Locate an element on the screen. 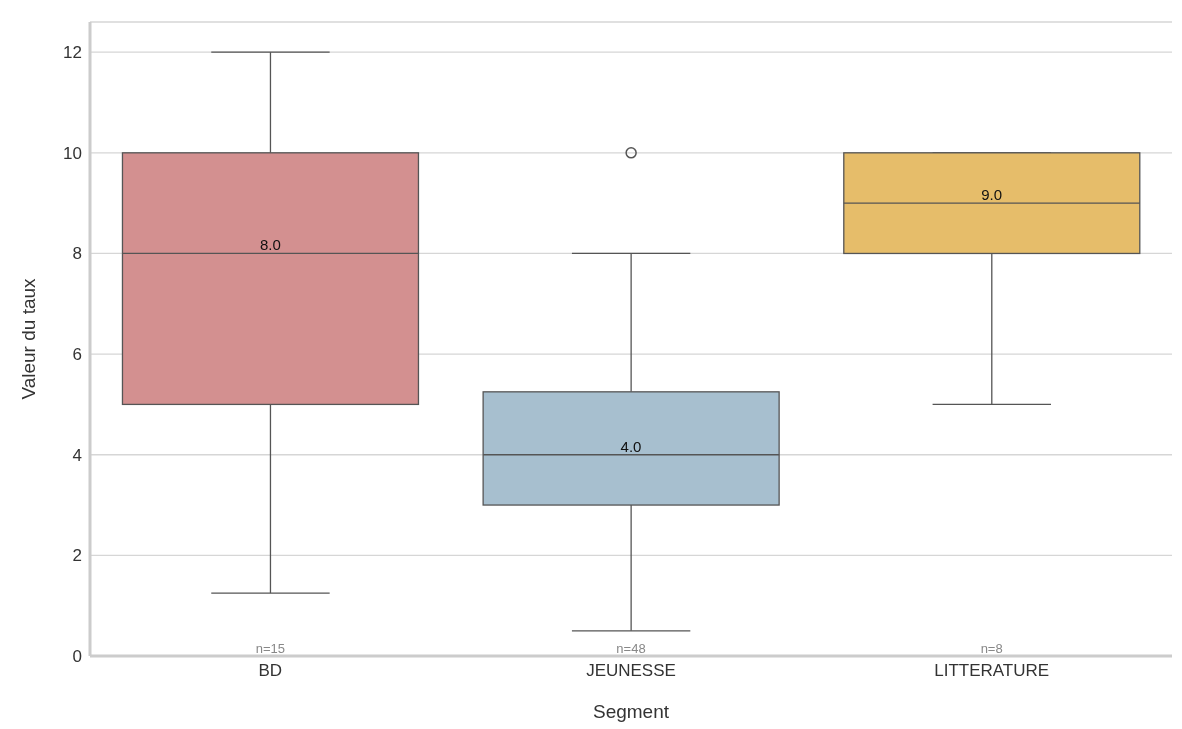 This screenshot has width=1182, height=729. annotation: n=48 is located at coordinates (631, 648).